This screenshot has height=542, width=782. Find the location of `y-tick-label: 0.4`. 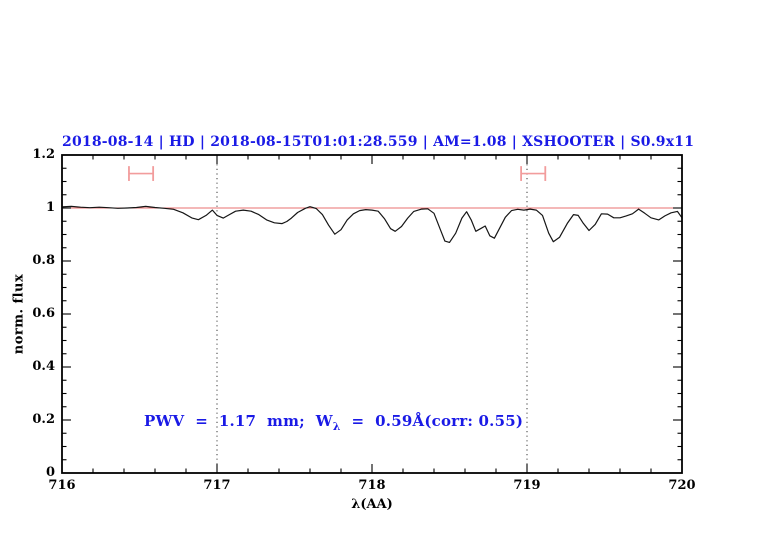

y-tick-label: 0.4 is located at coordinates (43, 366).